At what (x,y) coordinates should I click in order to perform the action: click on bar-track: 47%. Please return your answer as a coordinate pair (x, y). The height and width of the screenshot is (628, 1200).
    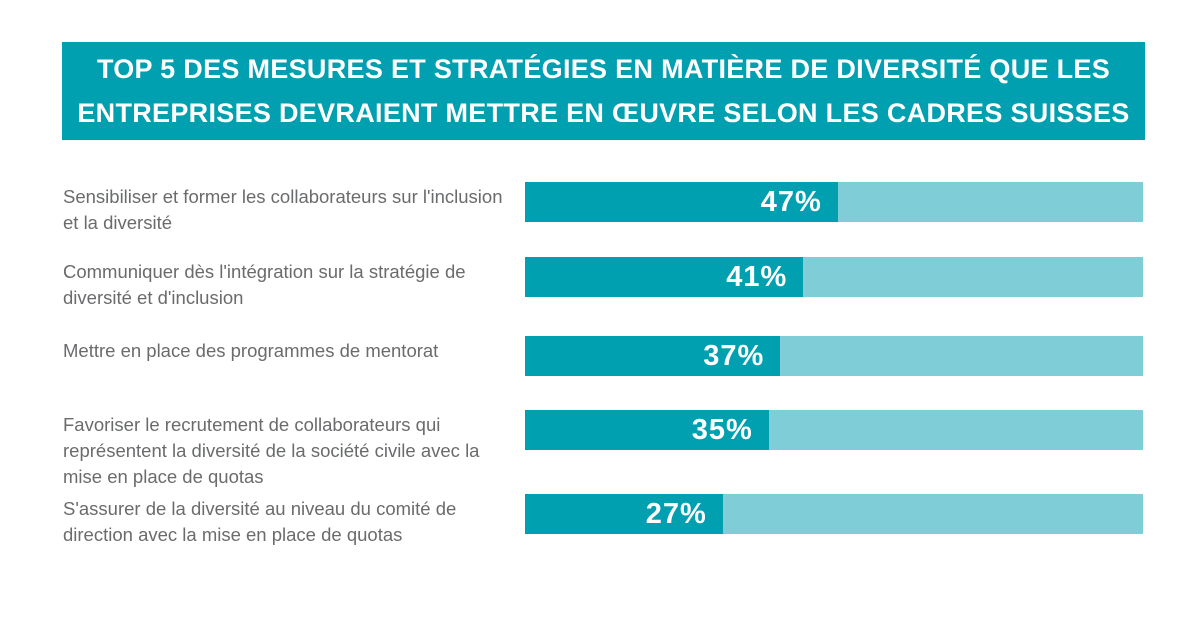
    Looking at the image, I should click on (834, 202).